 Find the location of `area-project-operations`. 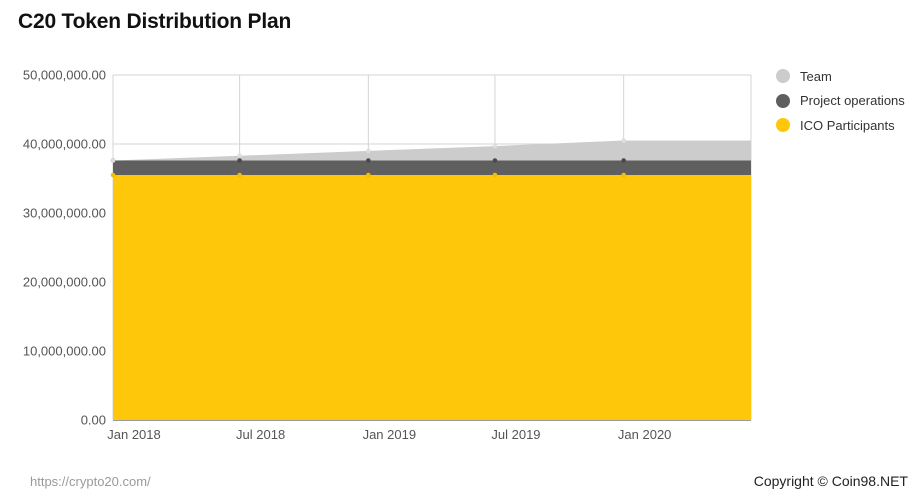

area-project-operations is located at coordinates (432, 168).